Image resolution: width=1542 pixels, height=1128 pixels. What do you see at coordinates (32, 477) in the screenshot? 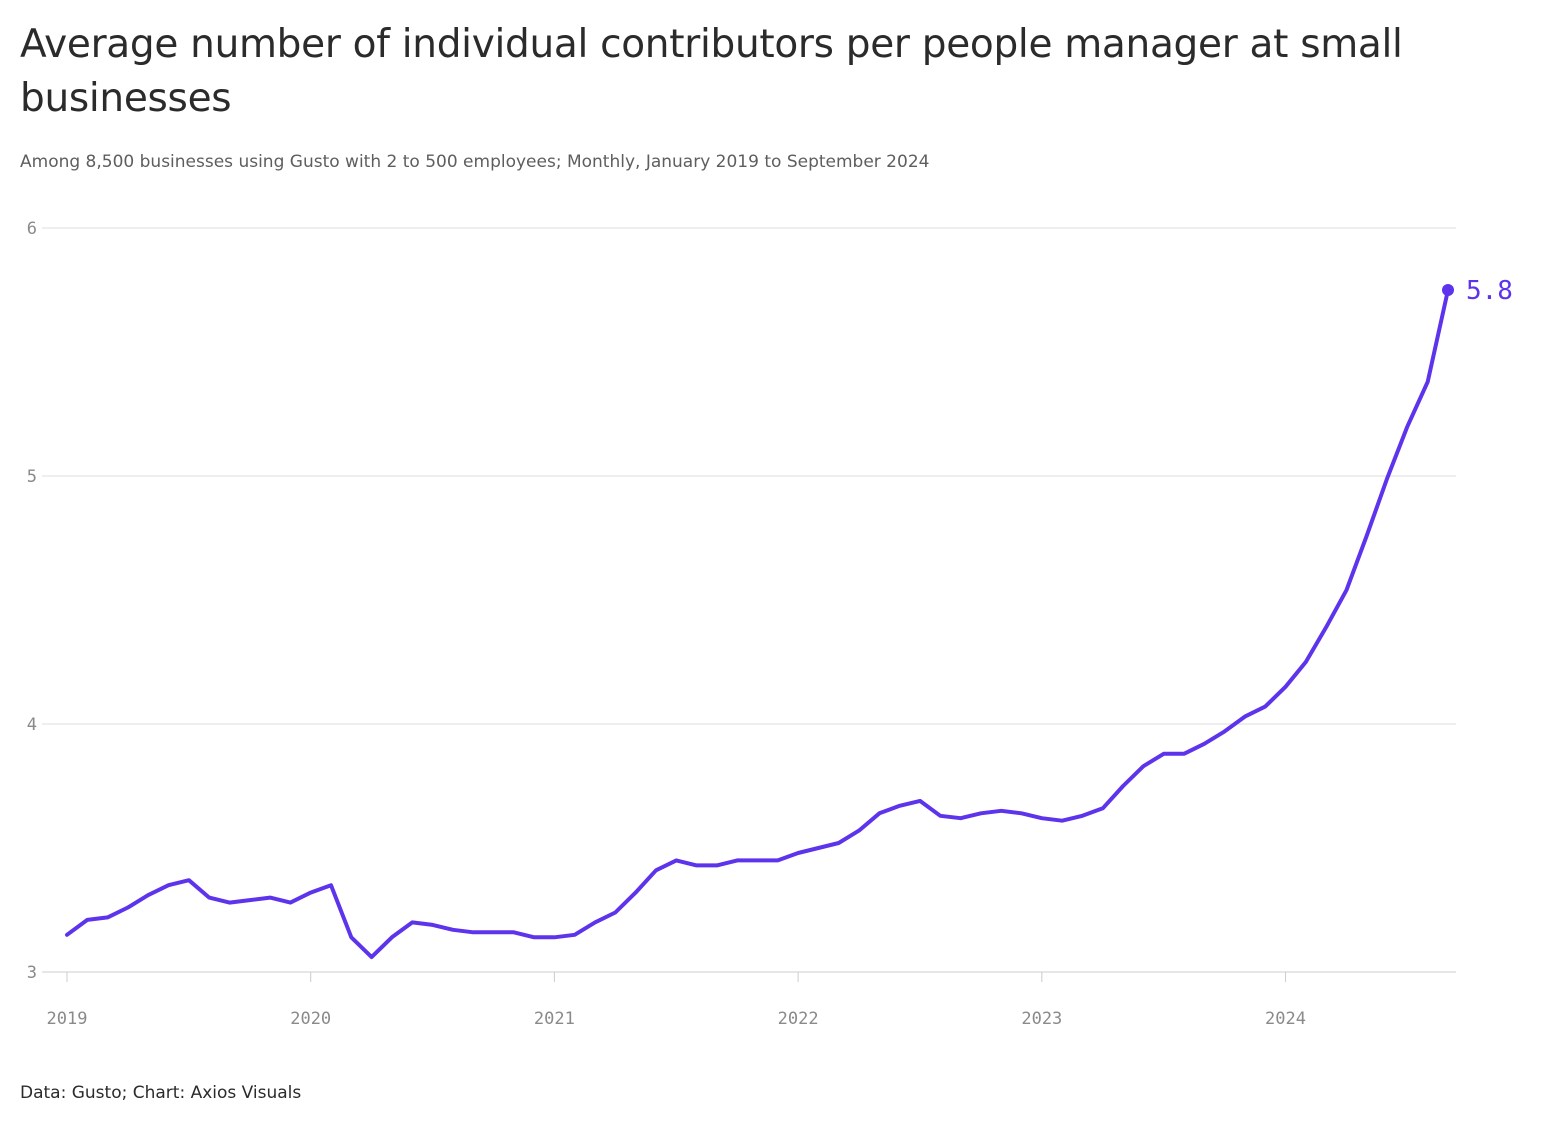
I see `y-tick-label: 5` at bounding box center [32, 477].